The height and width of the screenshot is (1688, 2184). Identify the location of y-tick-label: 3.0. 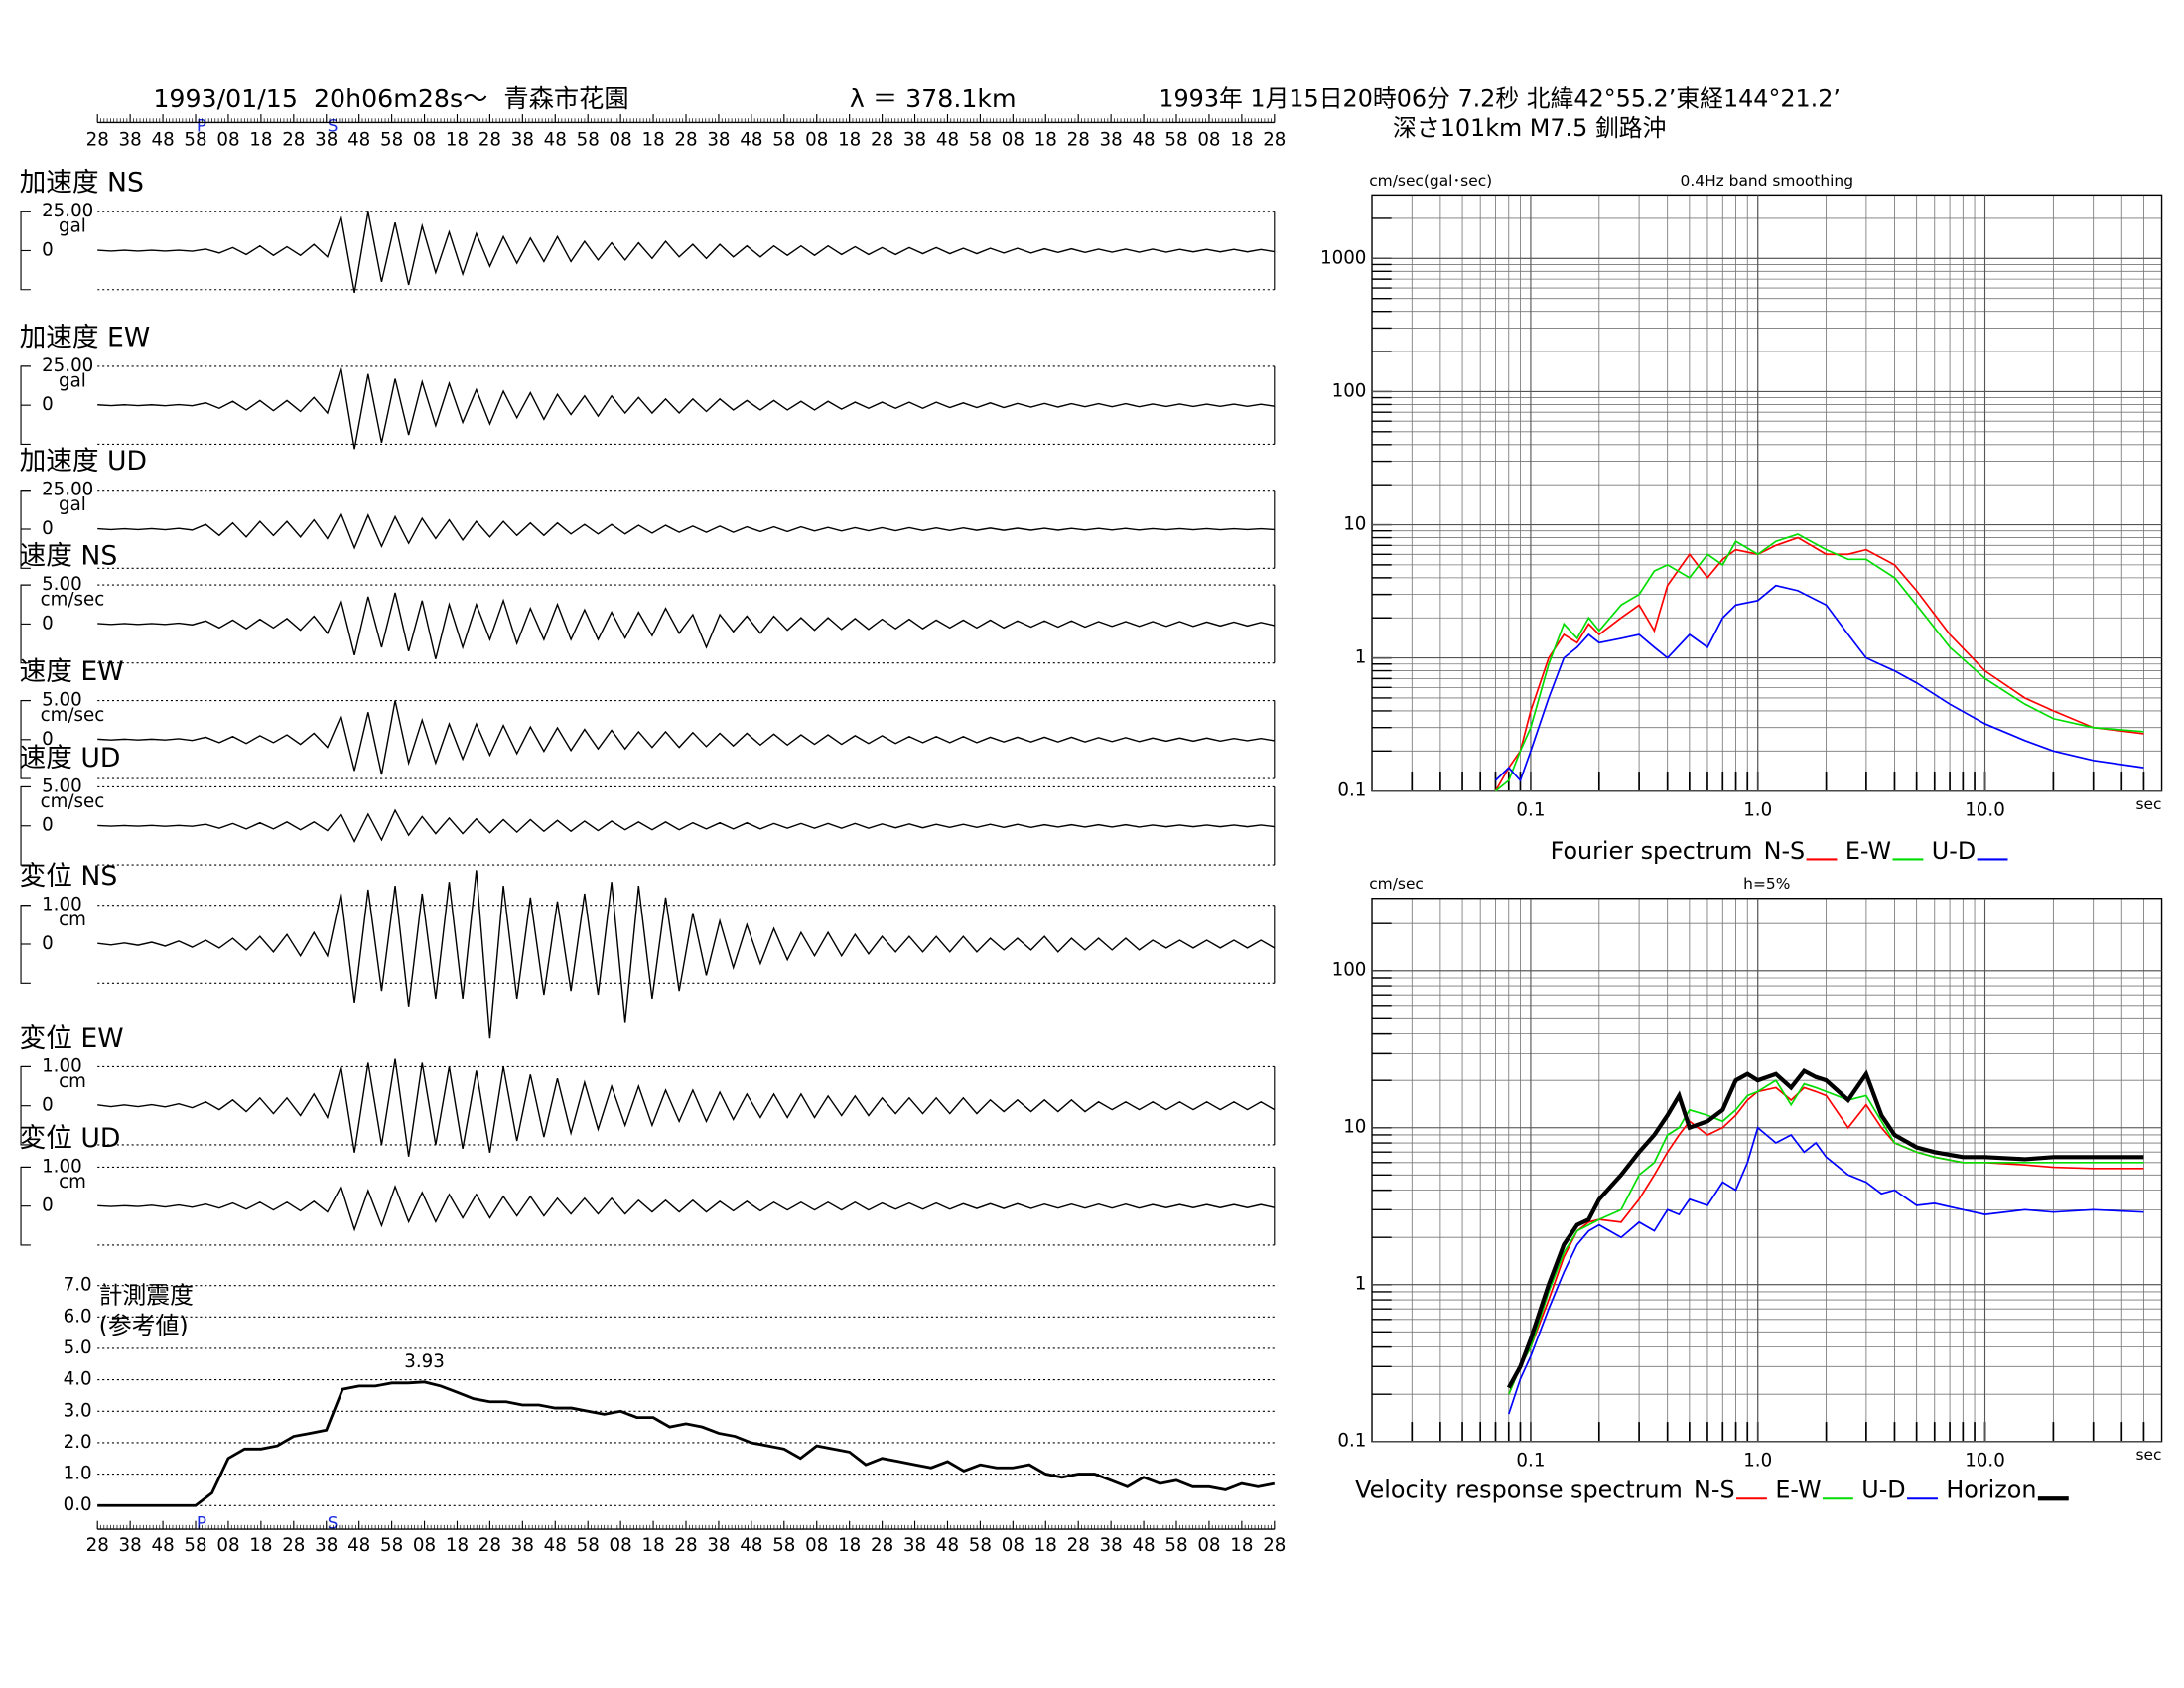
(78, 1410).